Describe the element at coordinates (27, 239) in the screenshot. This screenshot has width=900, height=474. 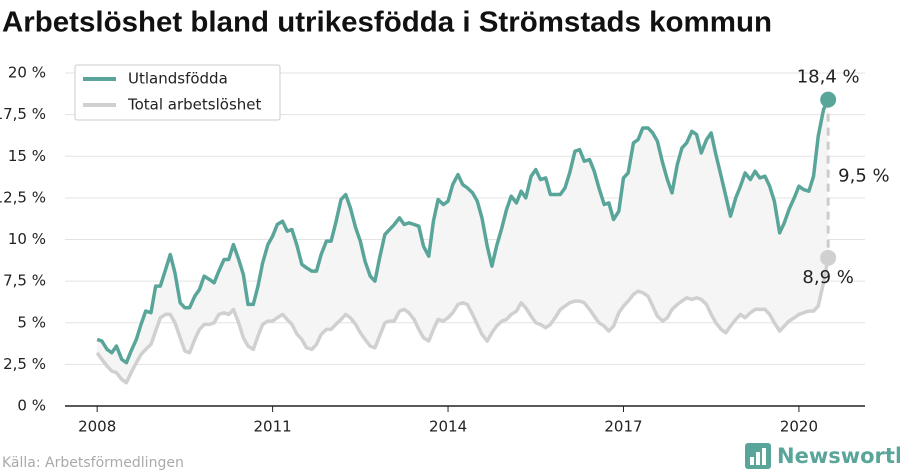
I see `y-tick-label: 10 %` at that location.